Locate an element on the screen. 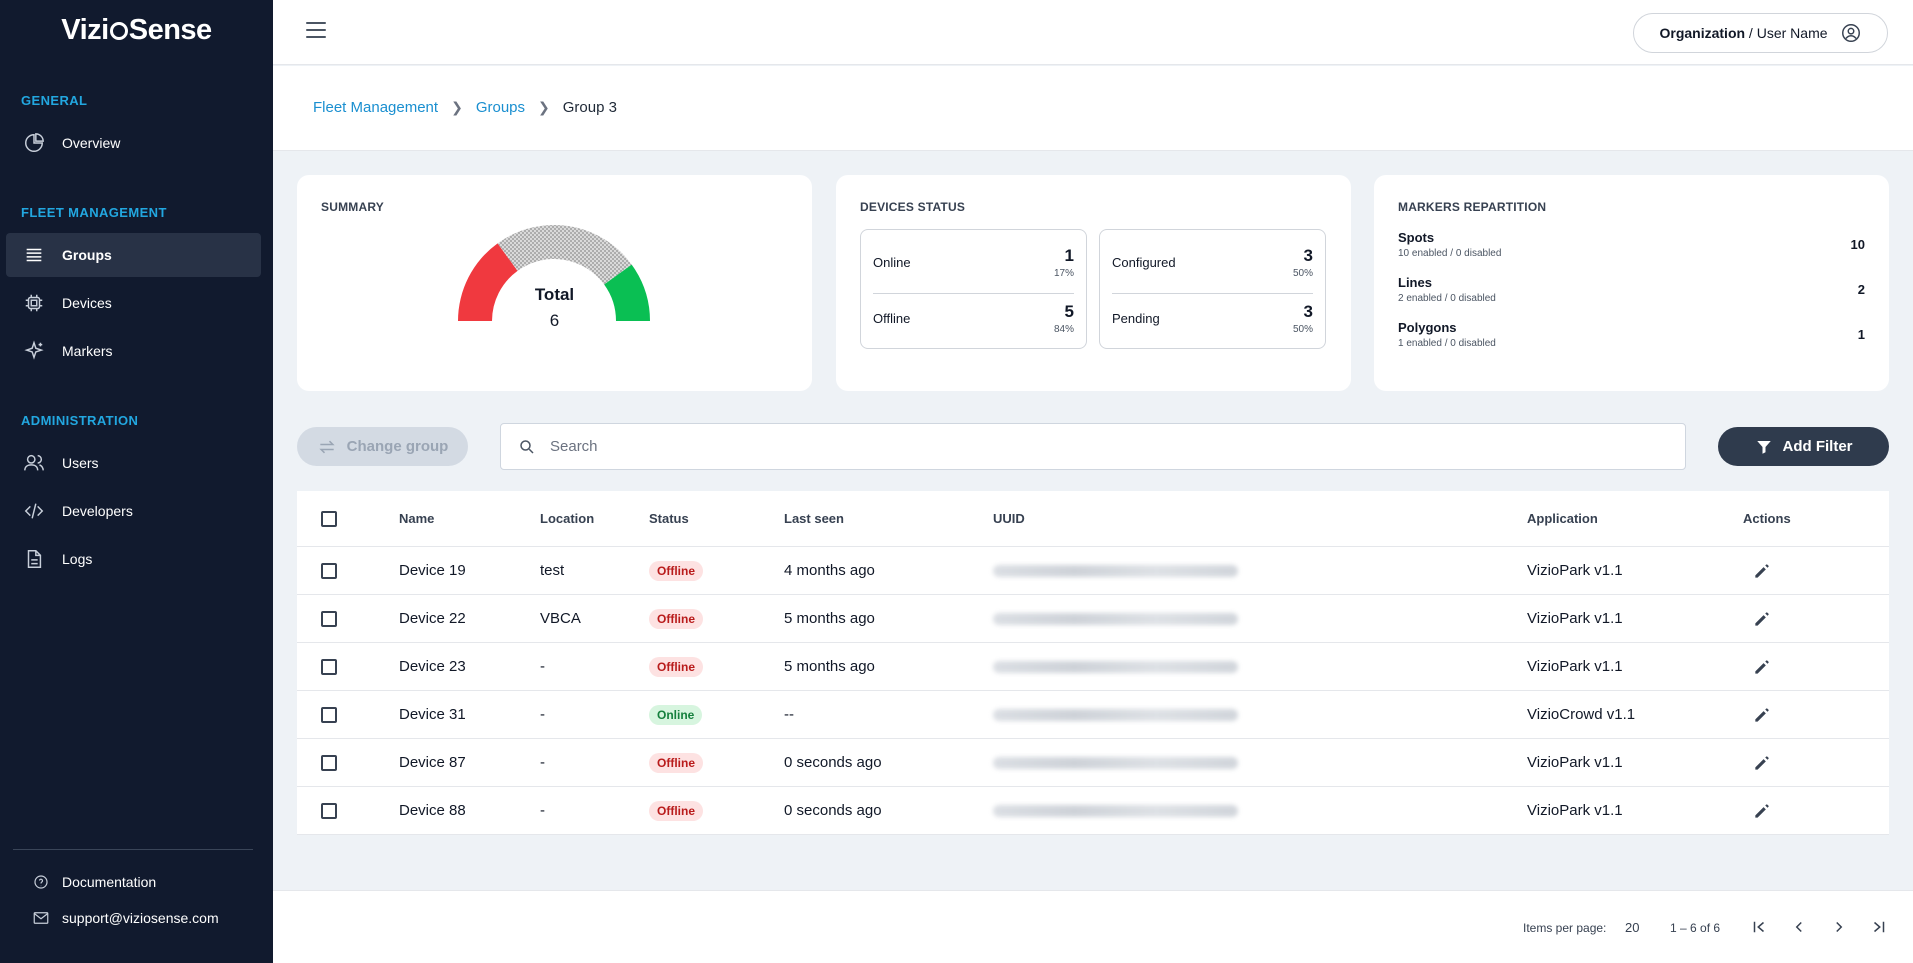  device-name: Device 88 is located at coordinates (432, 810).